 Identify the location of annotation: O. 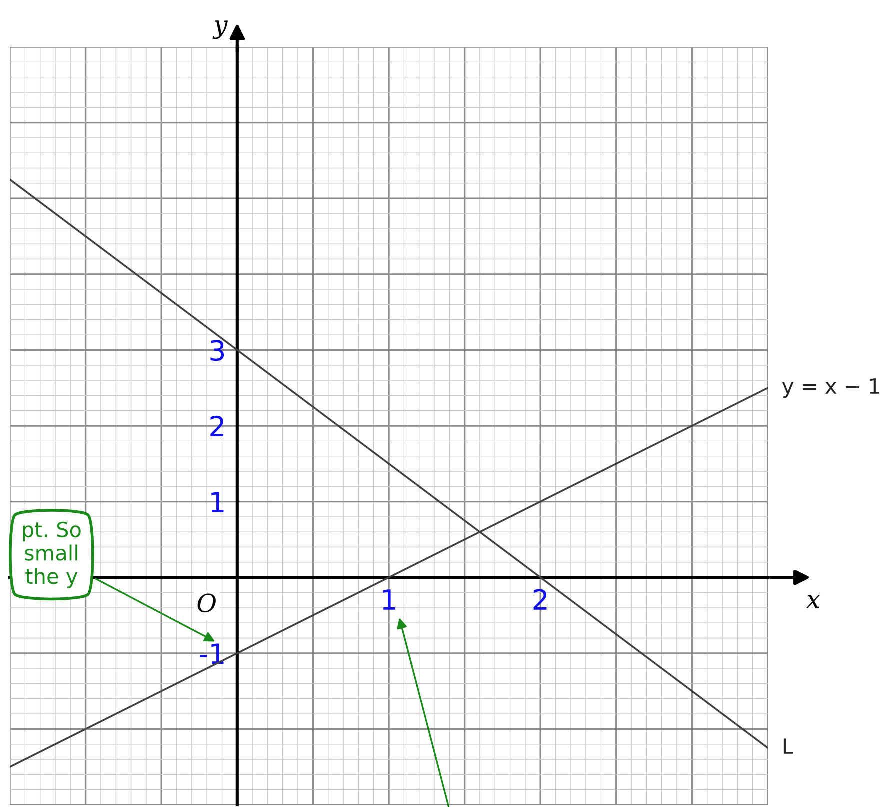
(207, 603).